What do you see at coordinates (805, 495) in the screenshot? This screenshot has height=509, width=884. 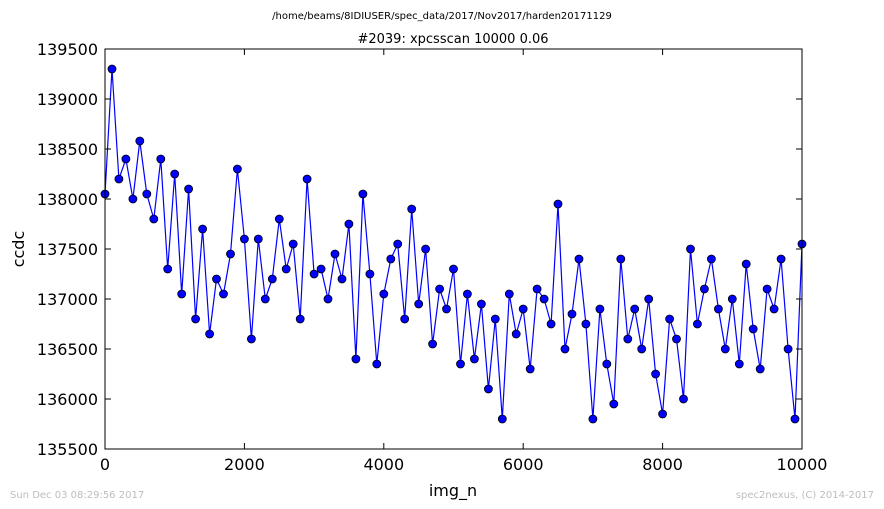 I see `footer-credit: spec2nexus, (C) 2014-2017` at bounding box center [805, 495].